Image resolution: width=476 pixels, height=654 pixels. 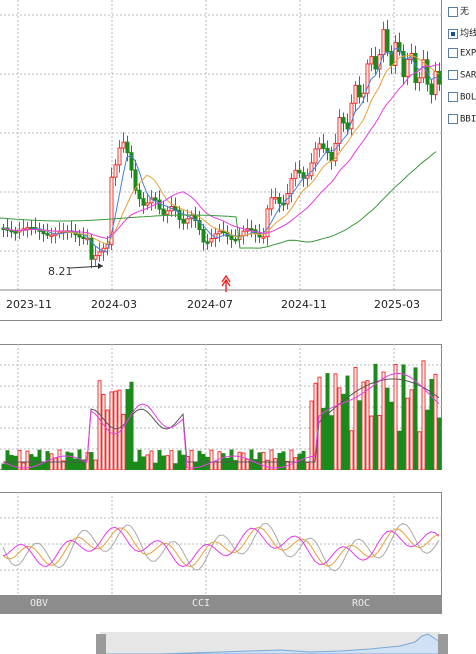 I want to click on overlay-option-sar: SAR, so click(x=462, y=78).